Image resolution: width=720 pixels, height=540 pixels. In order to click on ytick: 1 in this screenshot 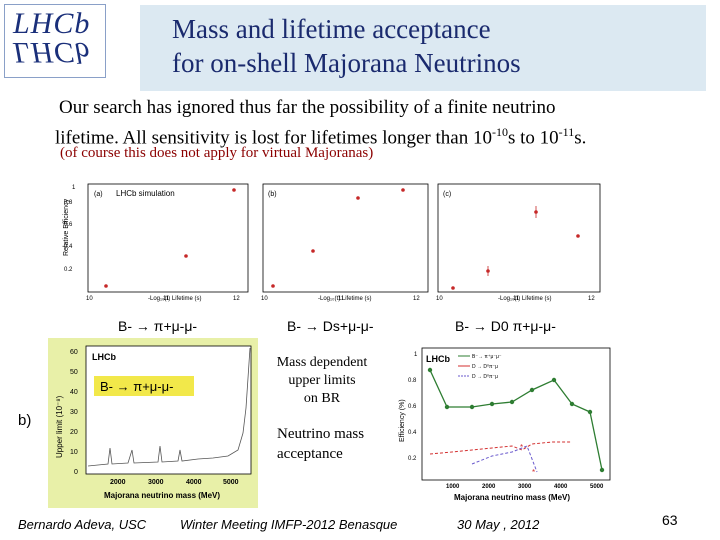, I will do `click(416, 355)`.